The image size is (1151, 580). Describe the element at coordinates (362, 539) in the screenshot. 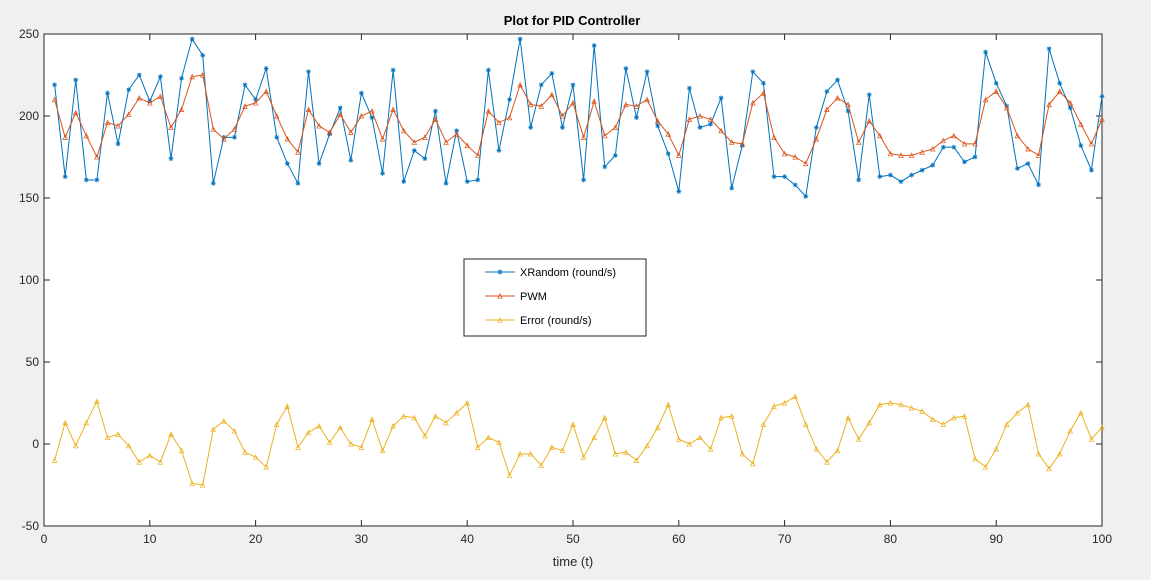

I see `x-tick-label: 30` at that location.